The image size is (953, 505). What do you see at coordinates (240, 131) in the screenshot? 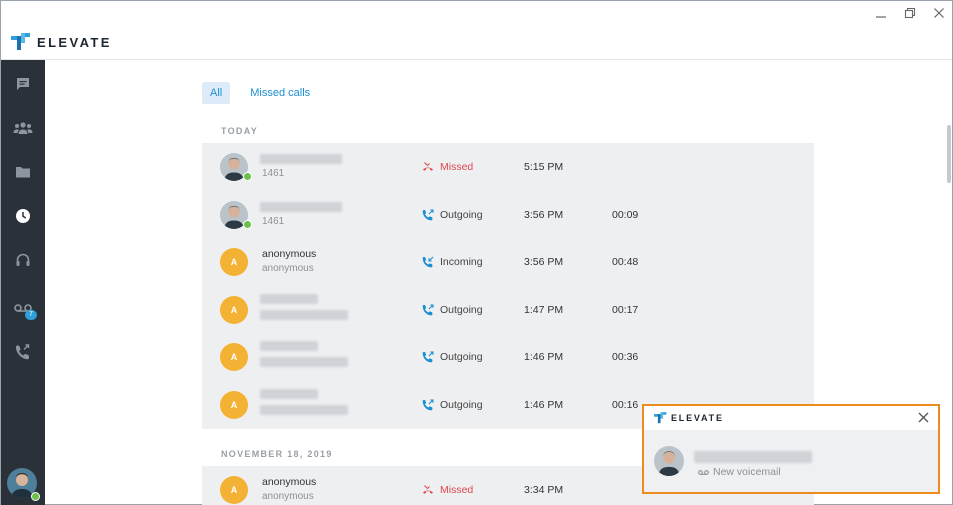
I see `section-label-today: TODAY` at bounding box center [240, 131].